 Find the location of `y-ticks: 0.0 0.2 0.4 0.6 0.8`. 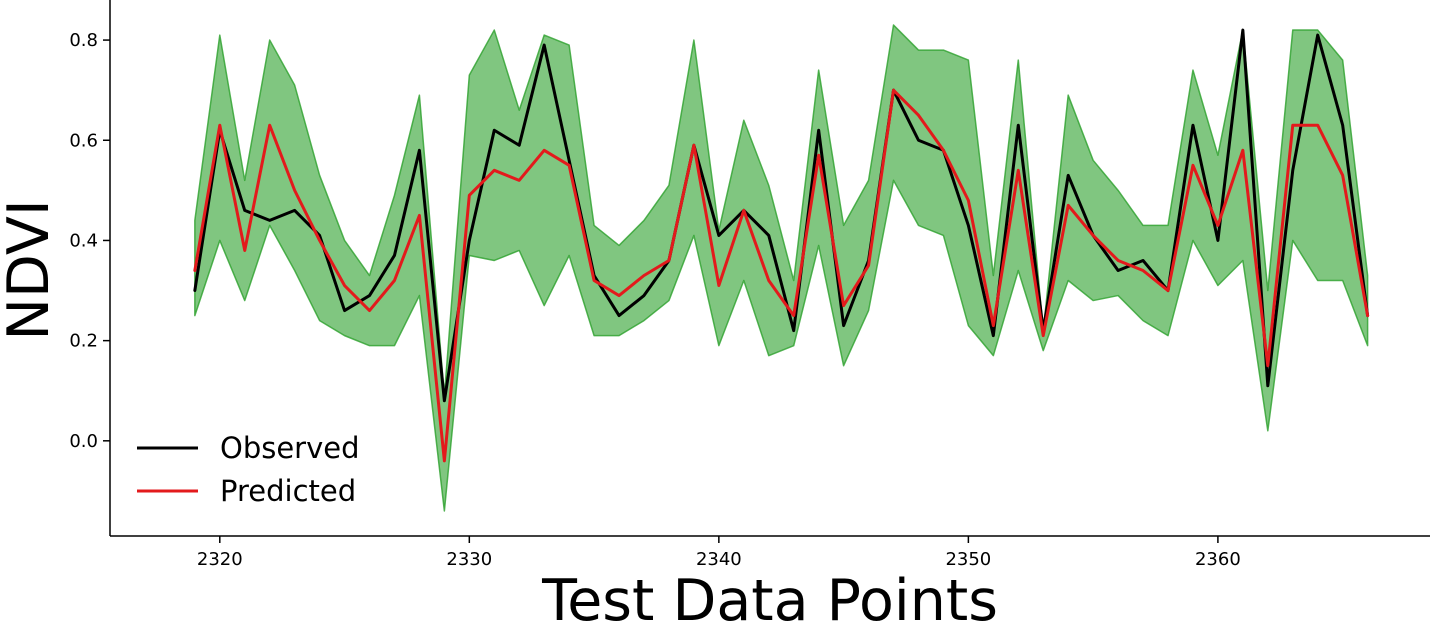

y-ticks: 0.0 0.2 0.4 0.6 0.8 is located at coordinates (89, 241).